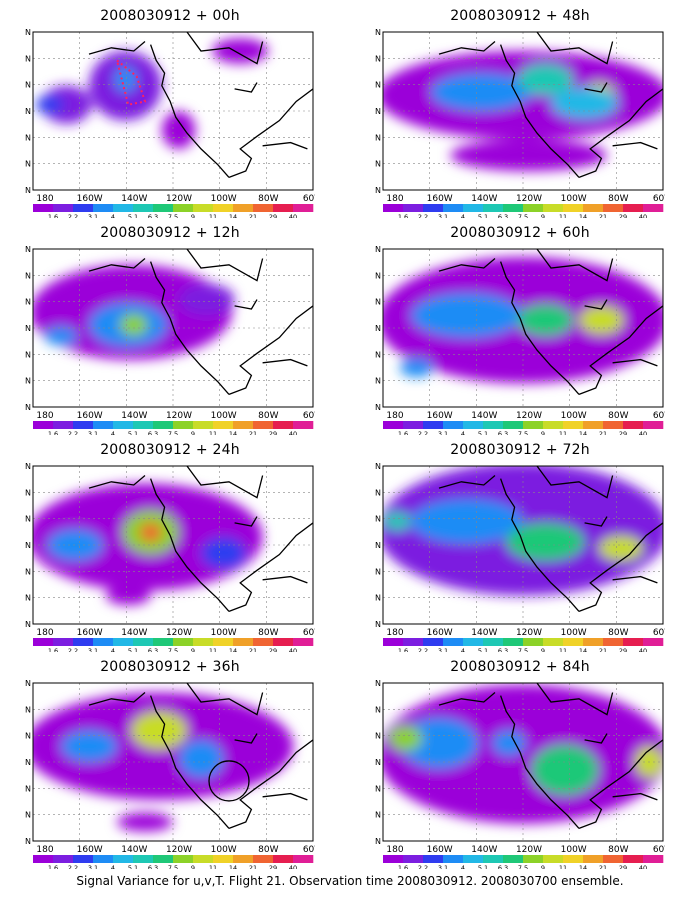 The height and width of the screenshot is (900, 700). What do you see at coordinates (200, 322) in the screenshot?
I see `coastline` at bounding box center [200, 322].